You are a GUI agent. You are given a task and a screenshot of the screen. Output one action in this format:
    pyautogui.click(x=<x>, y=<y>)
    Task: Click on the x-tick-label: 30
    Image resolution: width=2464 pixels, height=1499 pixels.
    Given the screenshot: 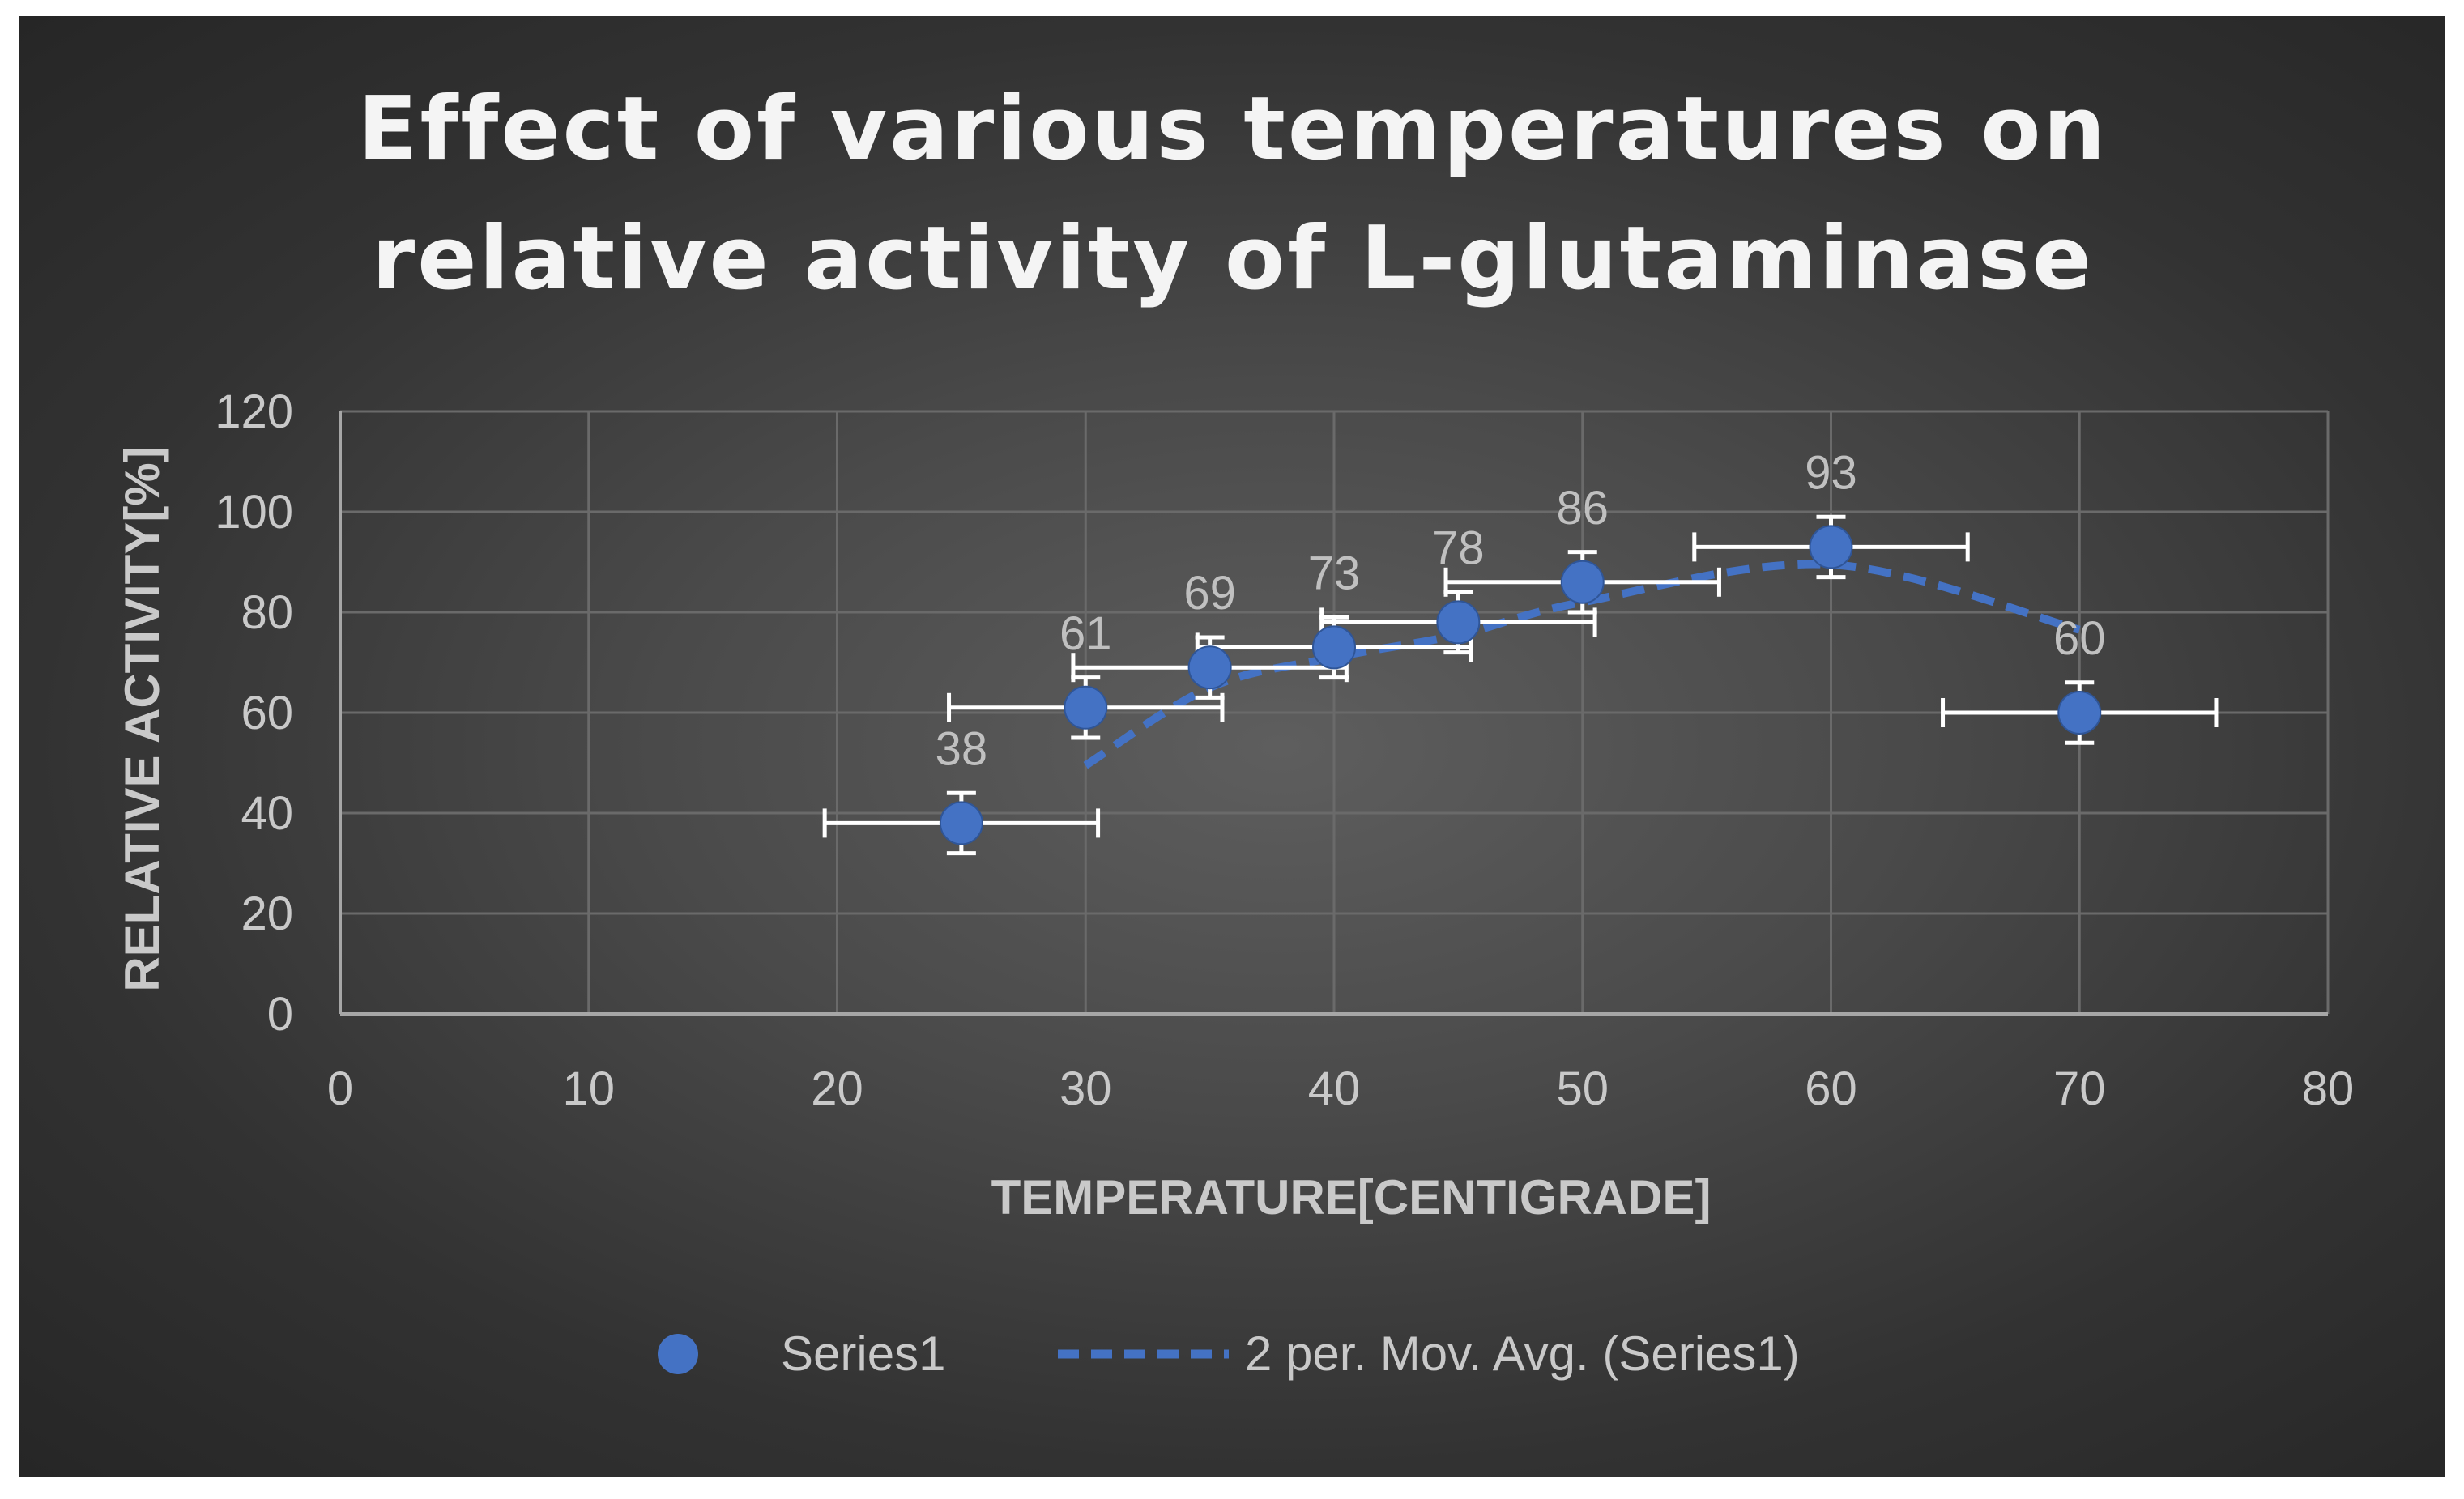 What is the action you would take?
    pyautogui.click(x=1085, y=1089)
    